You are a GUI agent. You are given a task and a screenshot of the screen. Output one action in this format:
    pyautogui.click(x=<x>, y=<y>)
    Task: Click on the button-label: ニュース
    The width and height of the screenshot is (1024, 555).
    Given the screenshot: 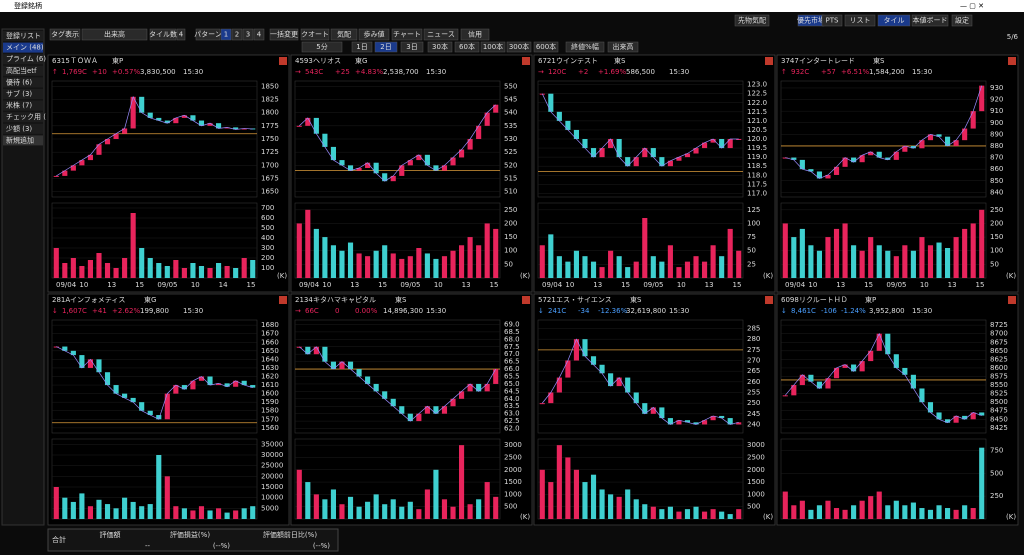 What is the action you would take?
    pyautogui.click(x=441, y=35)
    